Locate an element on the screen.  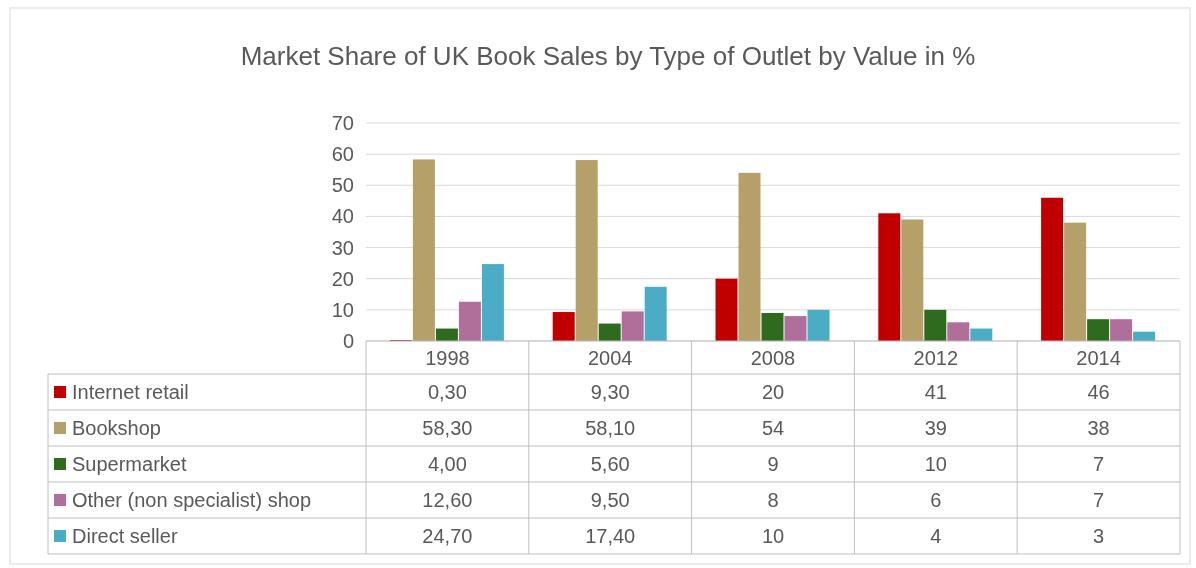
data-label: 54 is located at coordinates (773, 428).